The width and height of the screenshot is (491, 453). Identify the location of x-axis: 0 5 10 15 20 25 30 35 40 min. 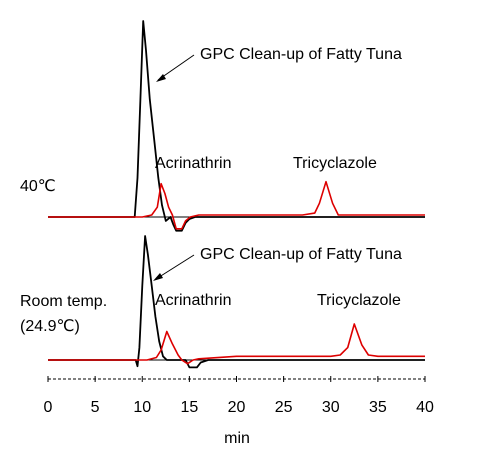
(239, 411).